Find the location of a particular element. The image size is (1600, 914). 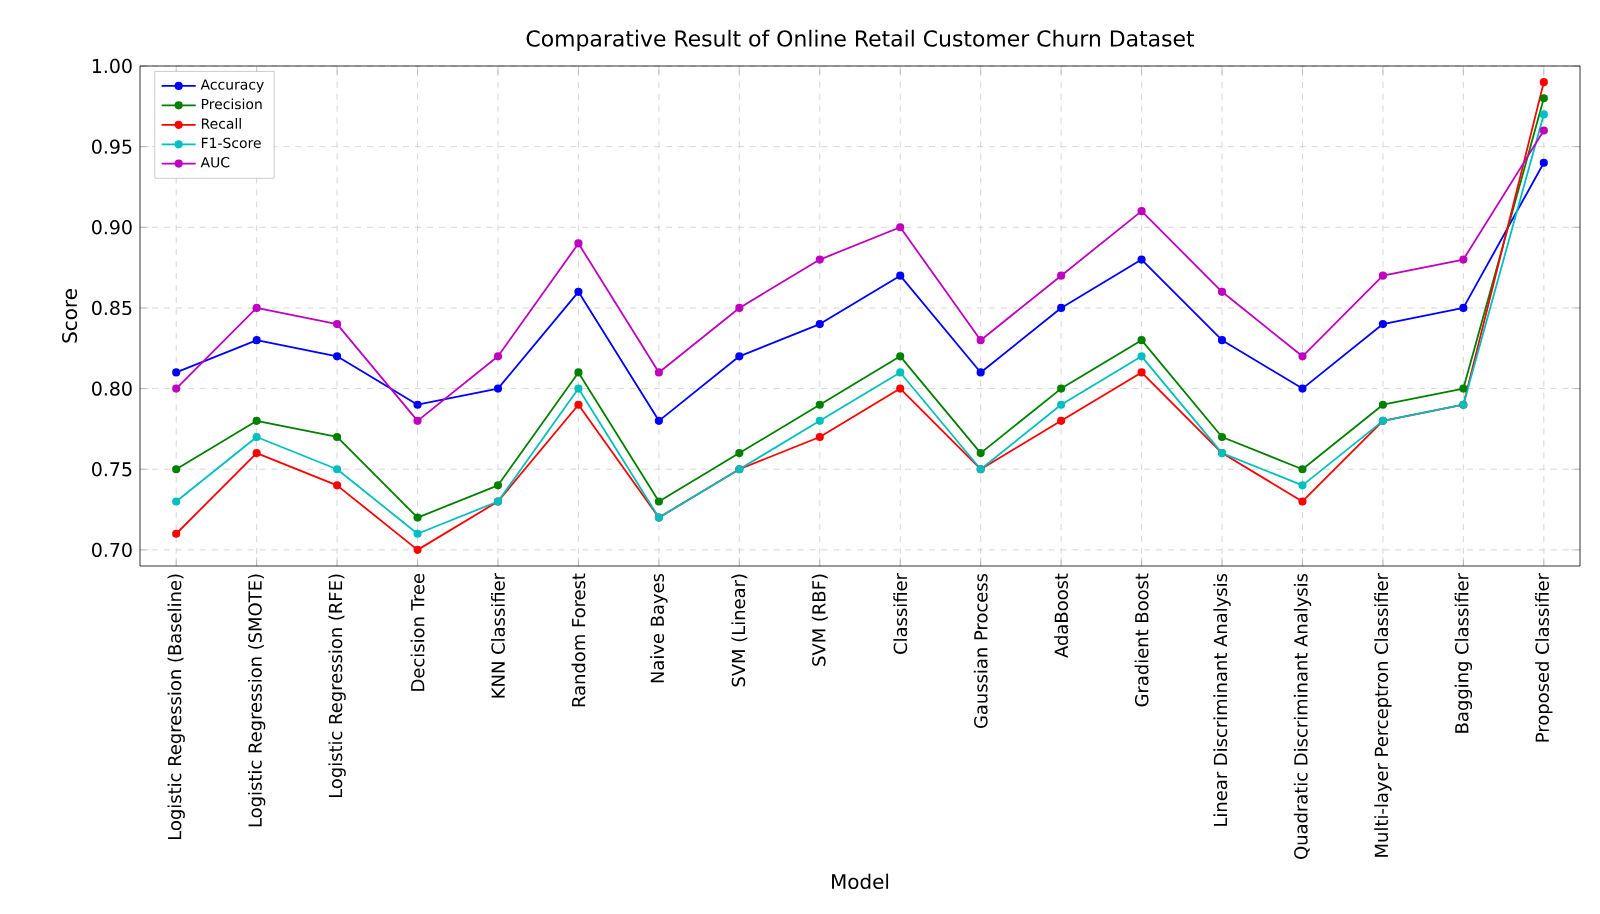

y-axis-title: Score is located at coordinates (70, 316).